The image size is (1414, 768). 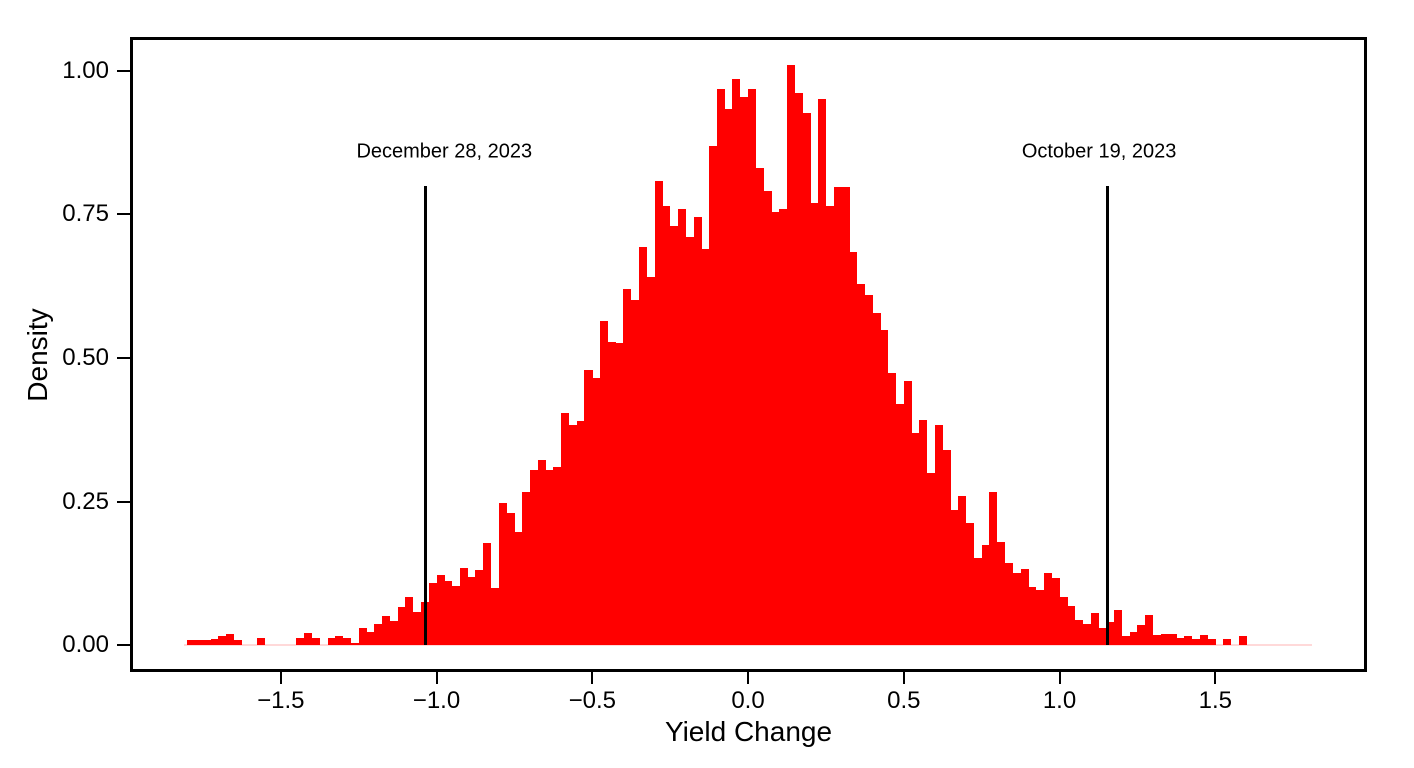 I want to click on y-axis-tick-label: 1.00, so click(x=85, y=70).